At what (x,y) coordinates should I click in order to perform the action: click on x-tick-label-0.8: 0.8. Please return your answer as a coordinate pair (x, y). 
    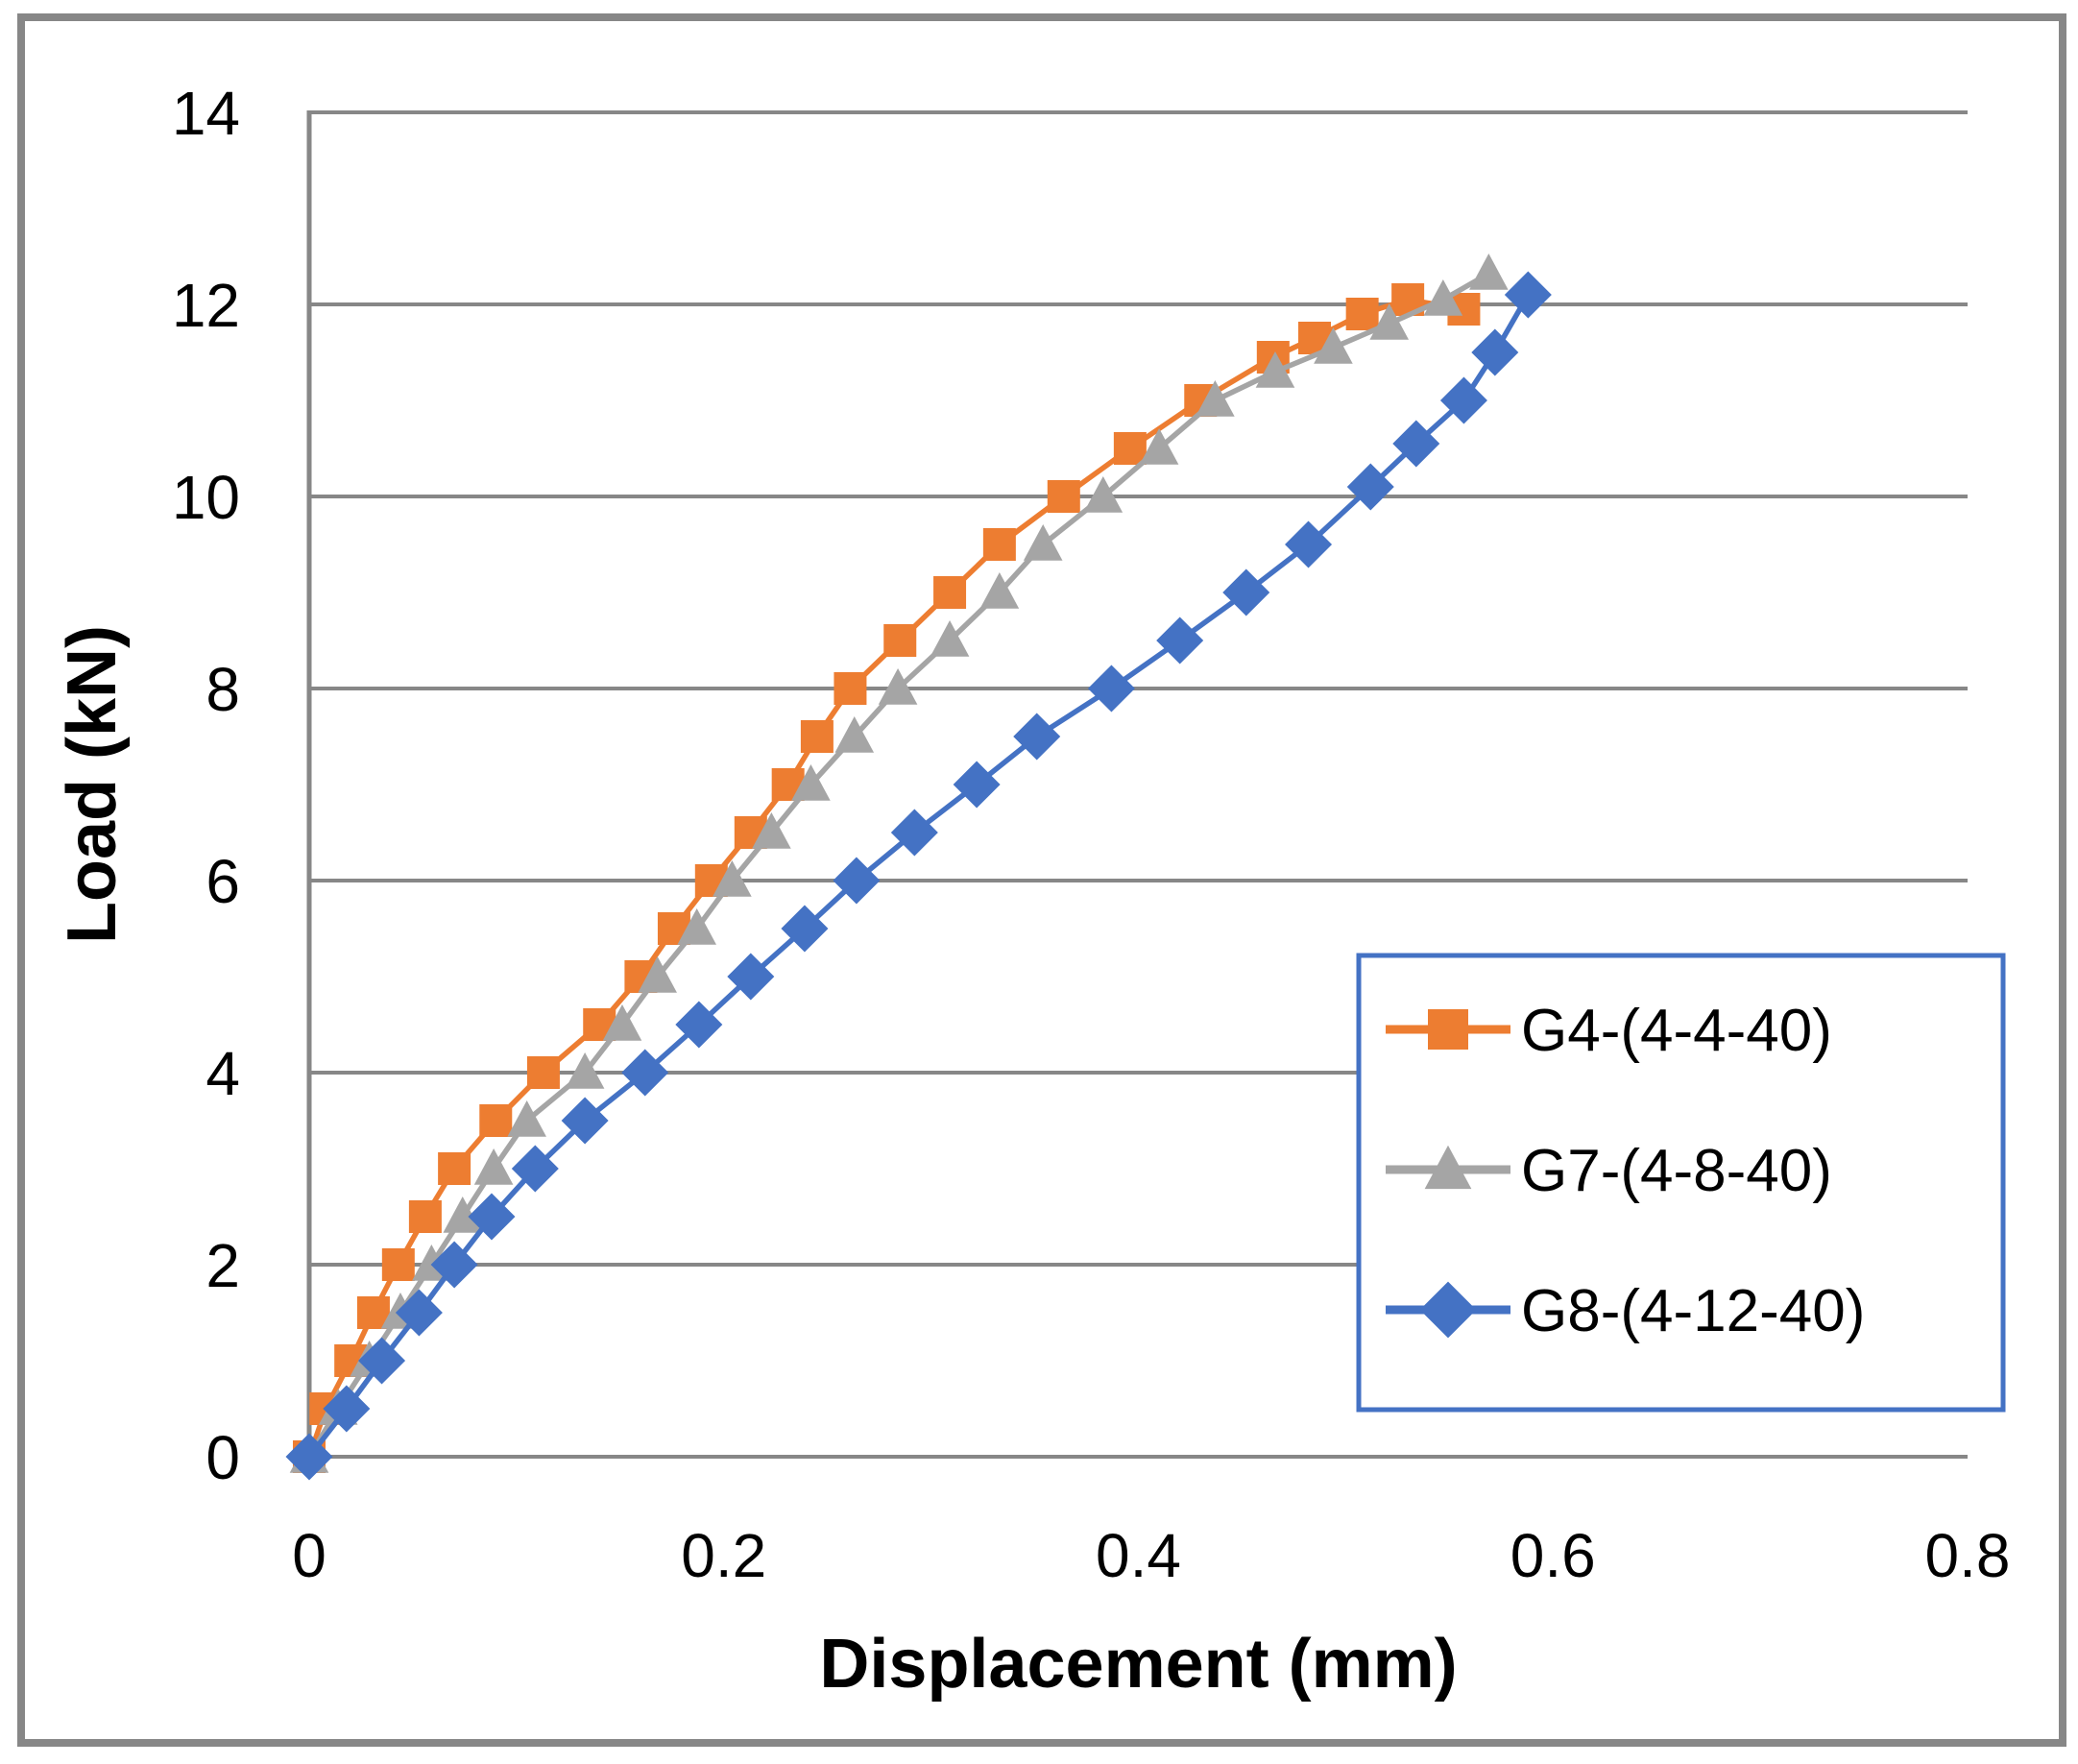
    Looking at the image, I should click on (1968, 1555).